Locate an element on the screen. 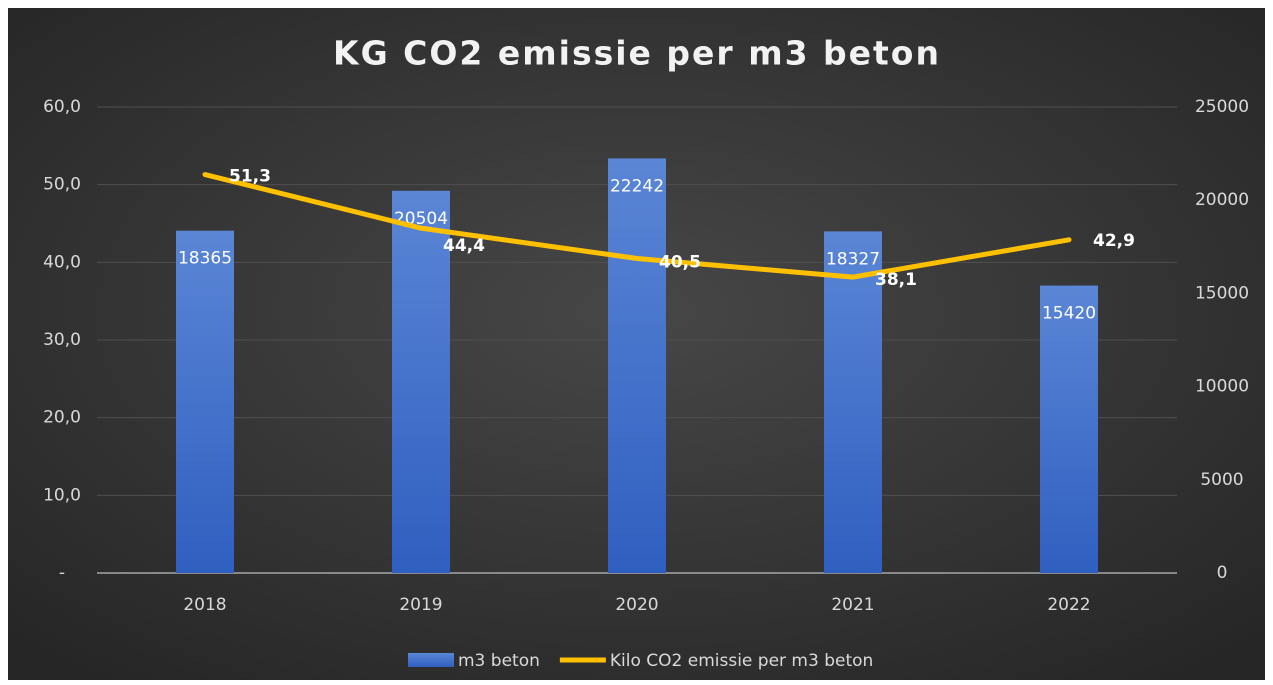 The image size is (1273, 685). x-tick-label: 2018 is located at coordinates (204, 605).